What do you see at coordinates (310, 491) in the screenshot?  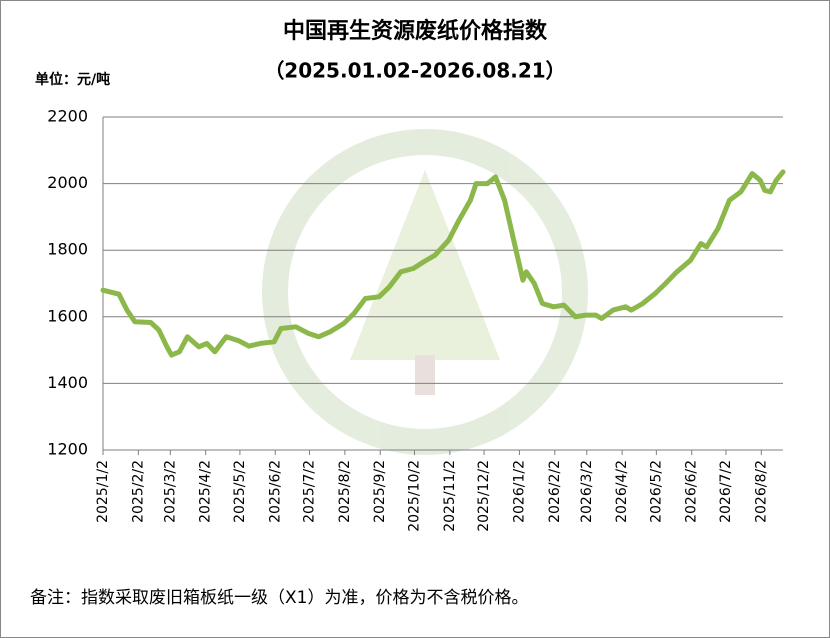 I see `x-tick-label: 2025/7/2` at bounding box center [310, 491].